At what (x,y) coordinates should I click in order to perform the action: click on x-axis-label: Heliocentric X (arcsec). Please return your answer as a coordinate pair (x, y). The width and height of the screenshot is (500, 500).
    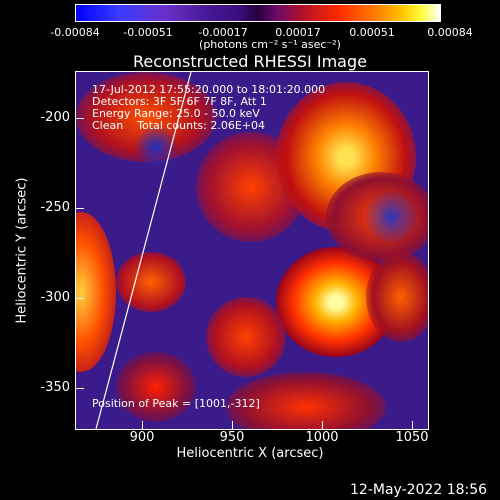
    Looking at the image, I should click on (250, 453).